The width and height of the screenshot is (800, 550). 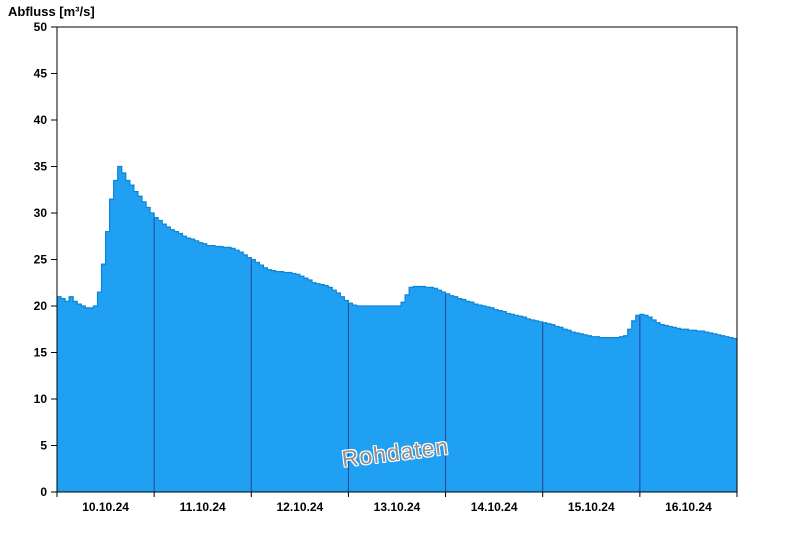 What do you see at coordinates (105, 507) in the screenshot?
I see `x-tick-label: 10.10.24` at bounding box center [105, 507].